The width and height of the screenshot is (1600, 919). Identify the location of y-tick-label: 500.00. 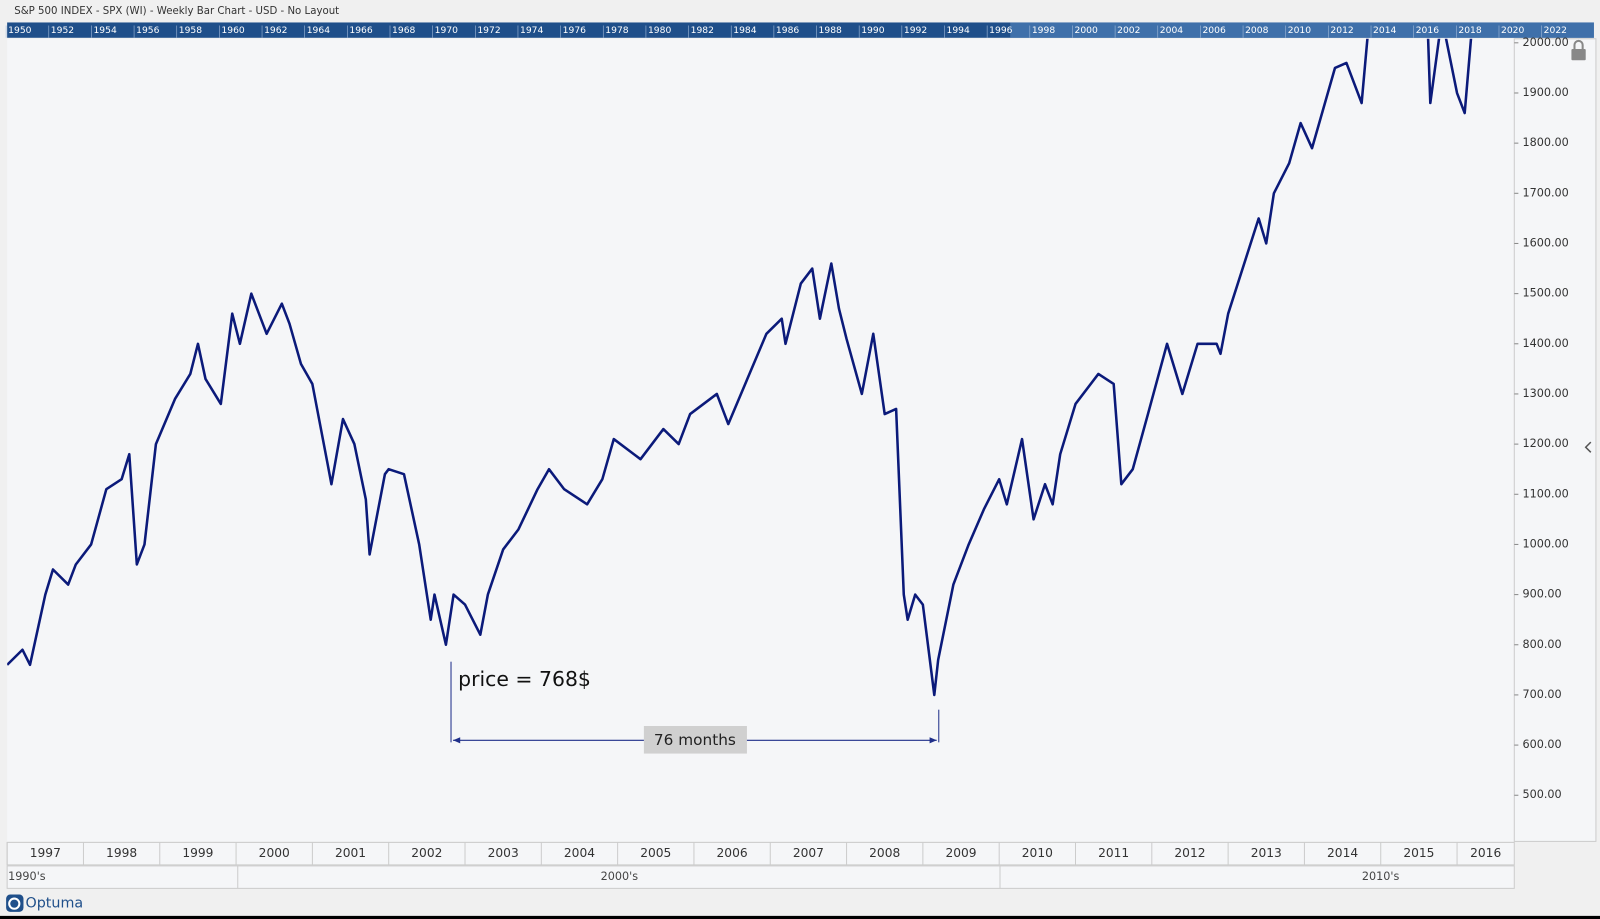
(1541, 794).